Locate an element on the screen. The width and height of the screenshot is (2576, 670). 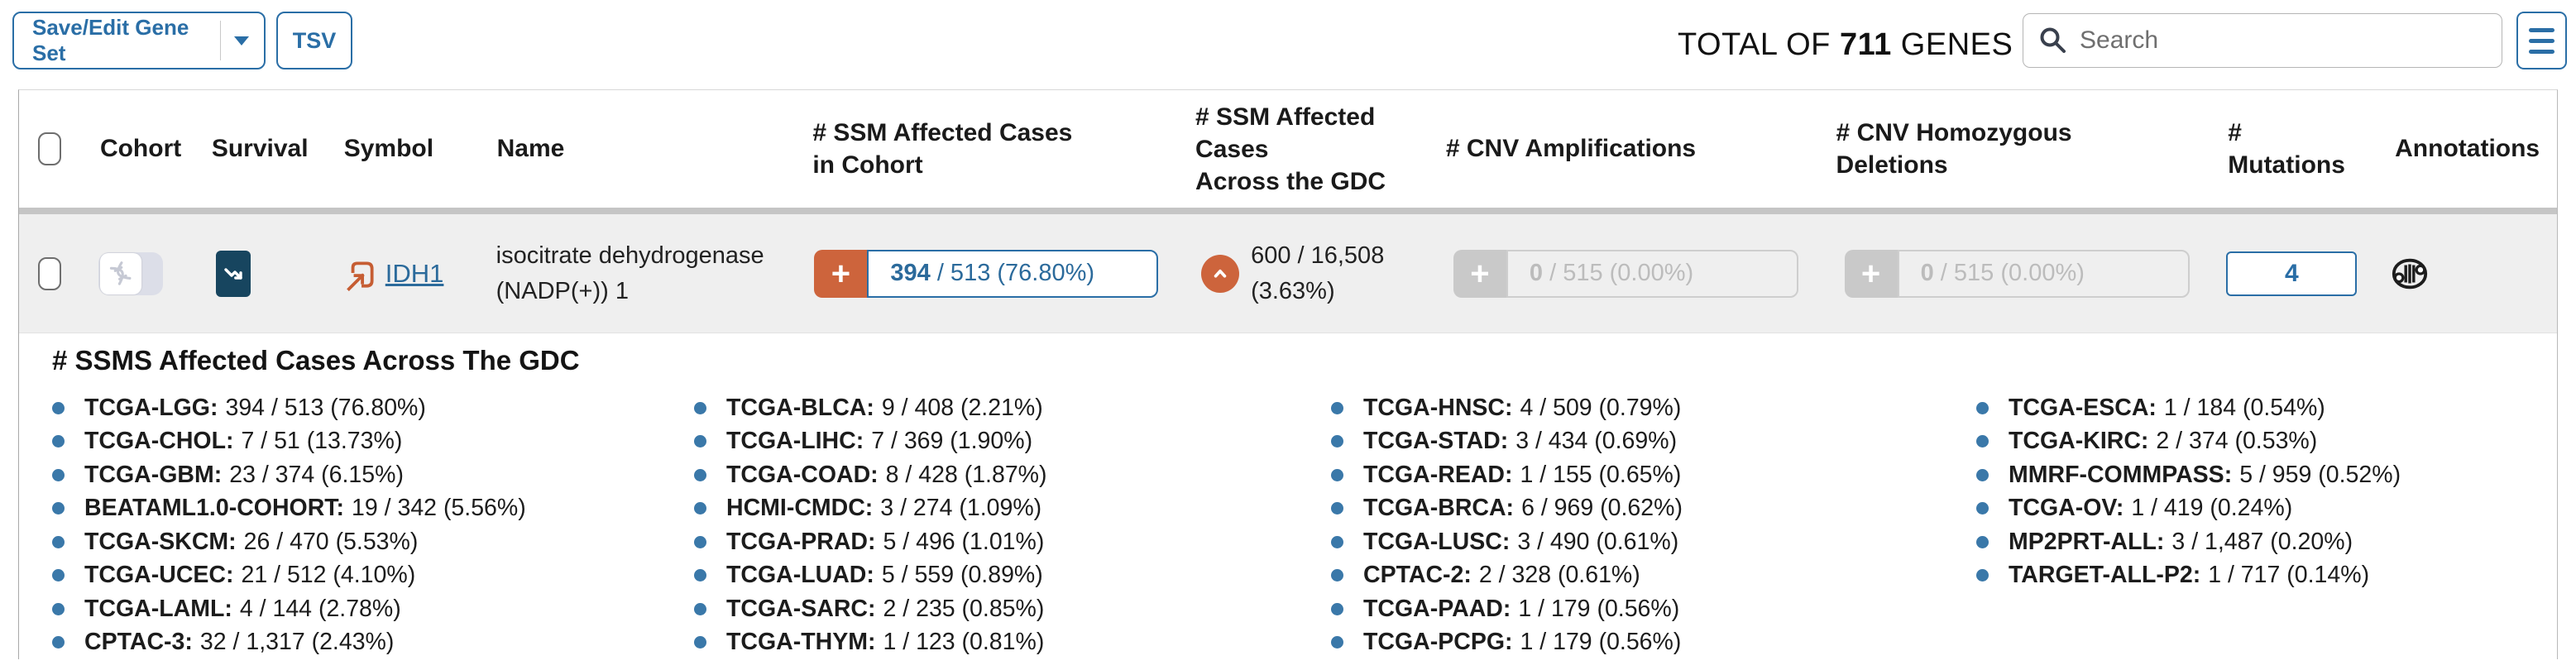
gdc-breakdown-title: # SSMS Affected Cases Across The GDC is located at coordinates (316, 360).